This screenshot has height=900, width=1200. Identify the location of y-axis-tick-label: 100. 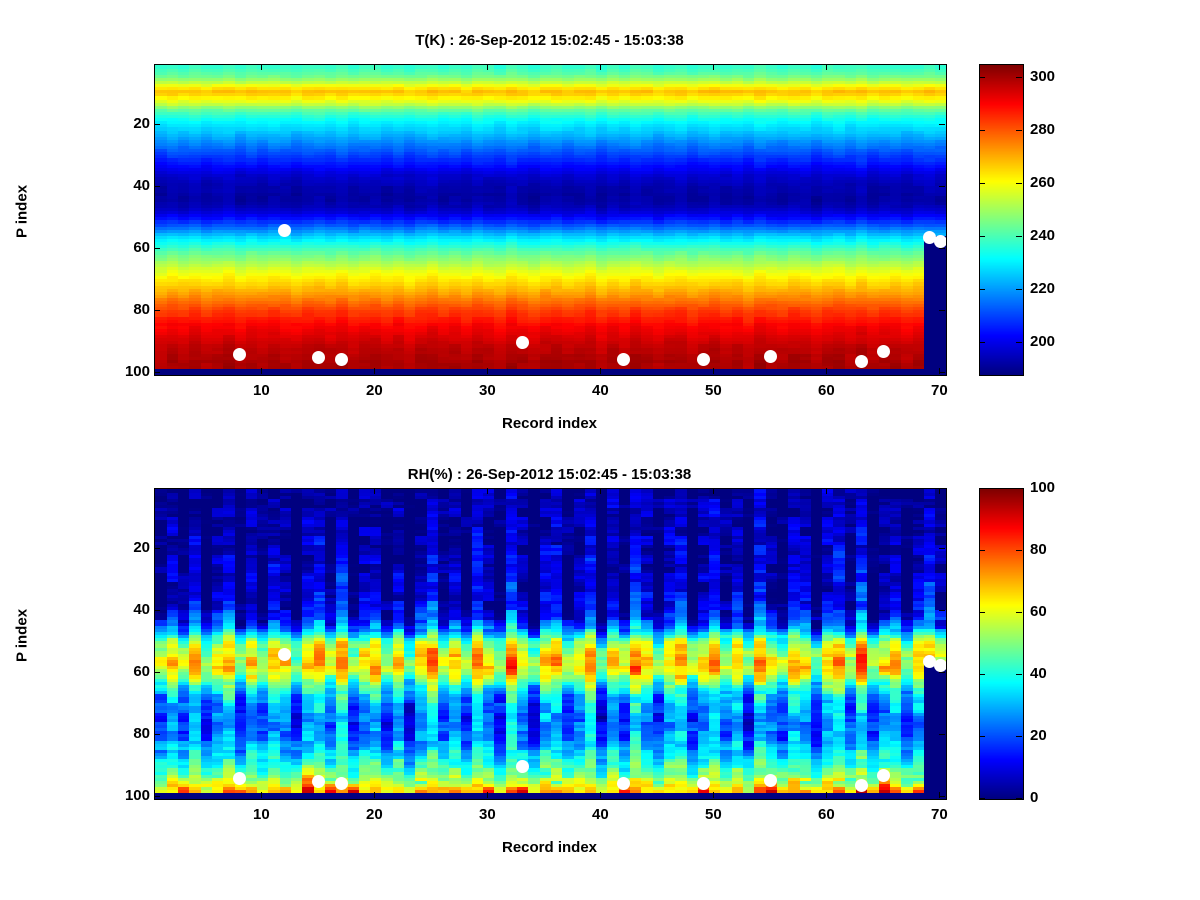
(137, 796).